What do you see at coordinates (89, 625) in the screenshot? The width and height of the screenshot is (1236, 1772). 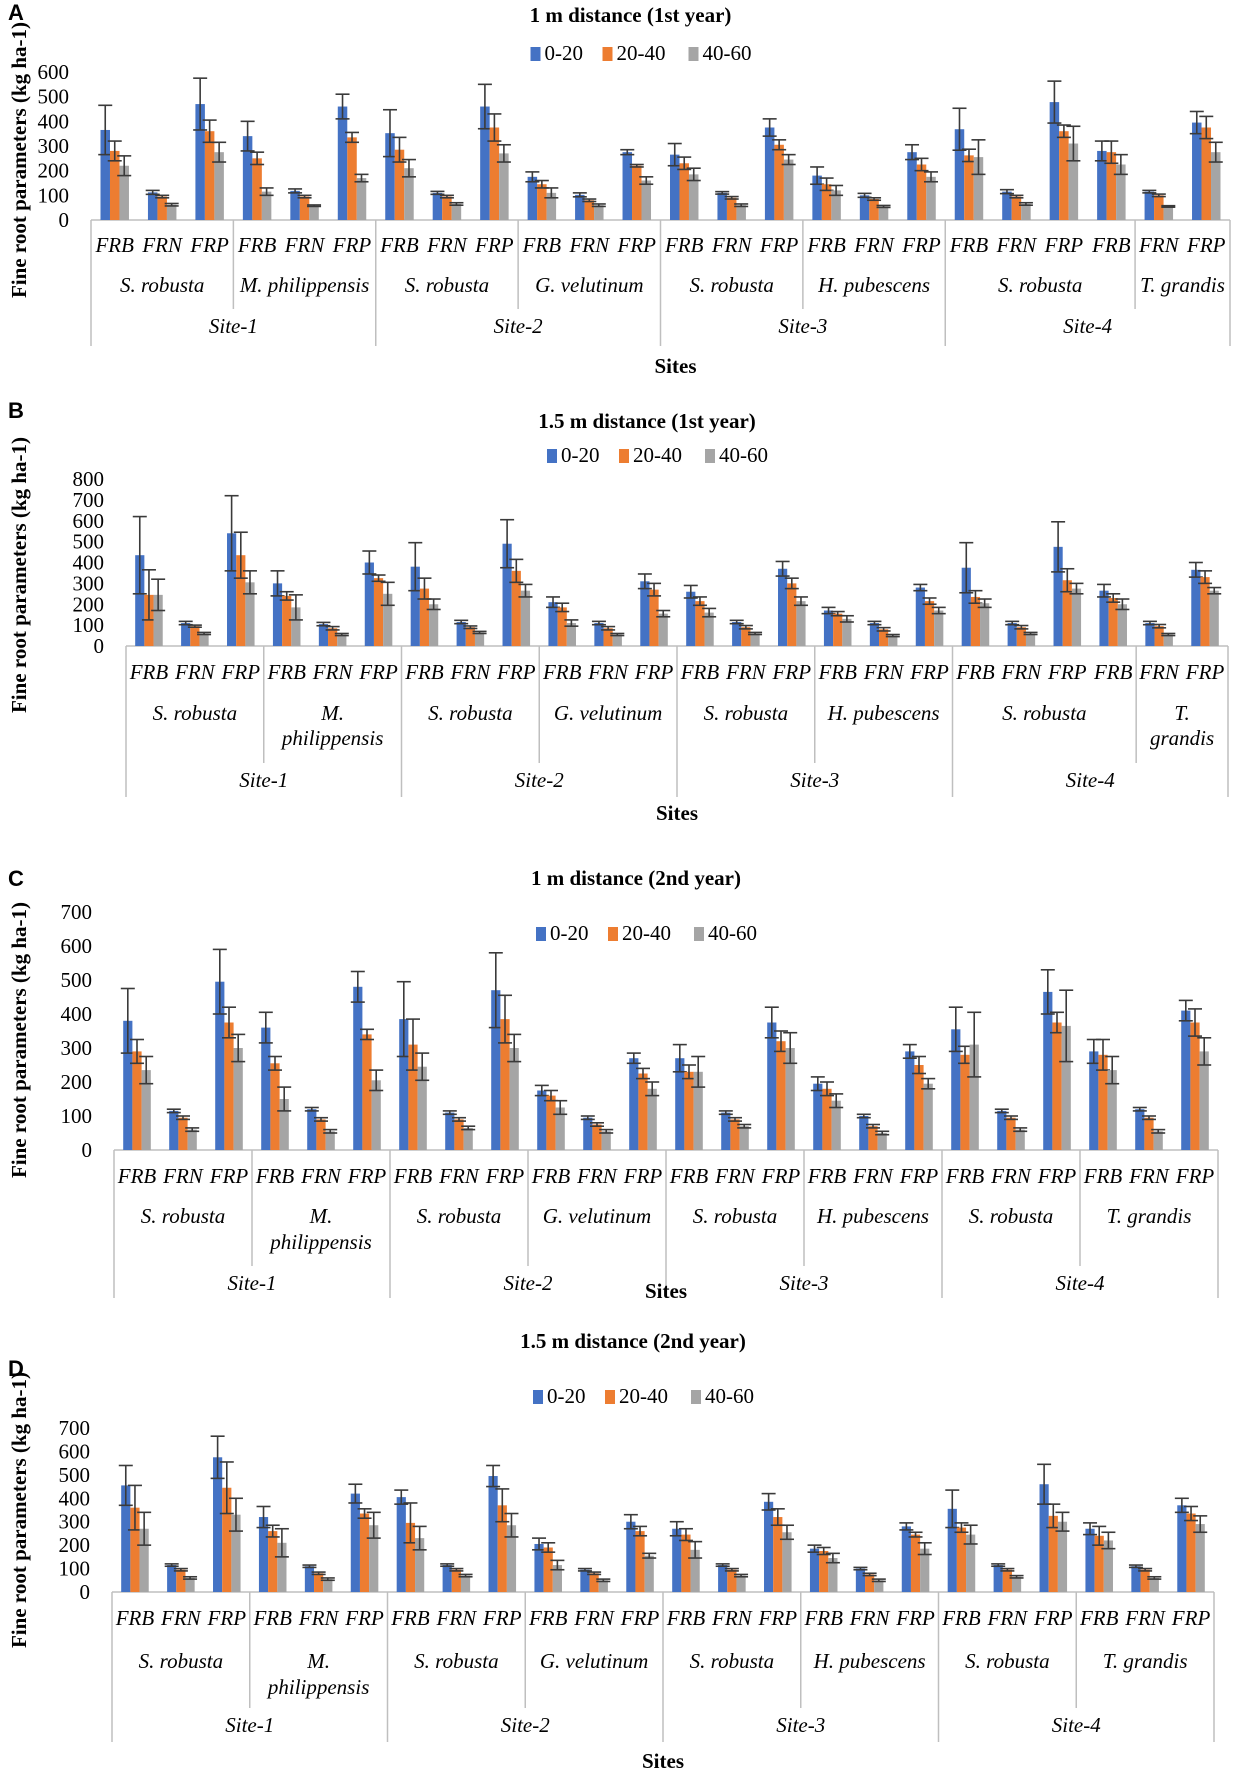 I see `y-tick-label: 100` at bounding box center [89, 625].